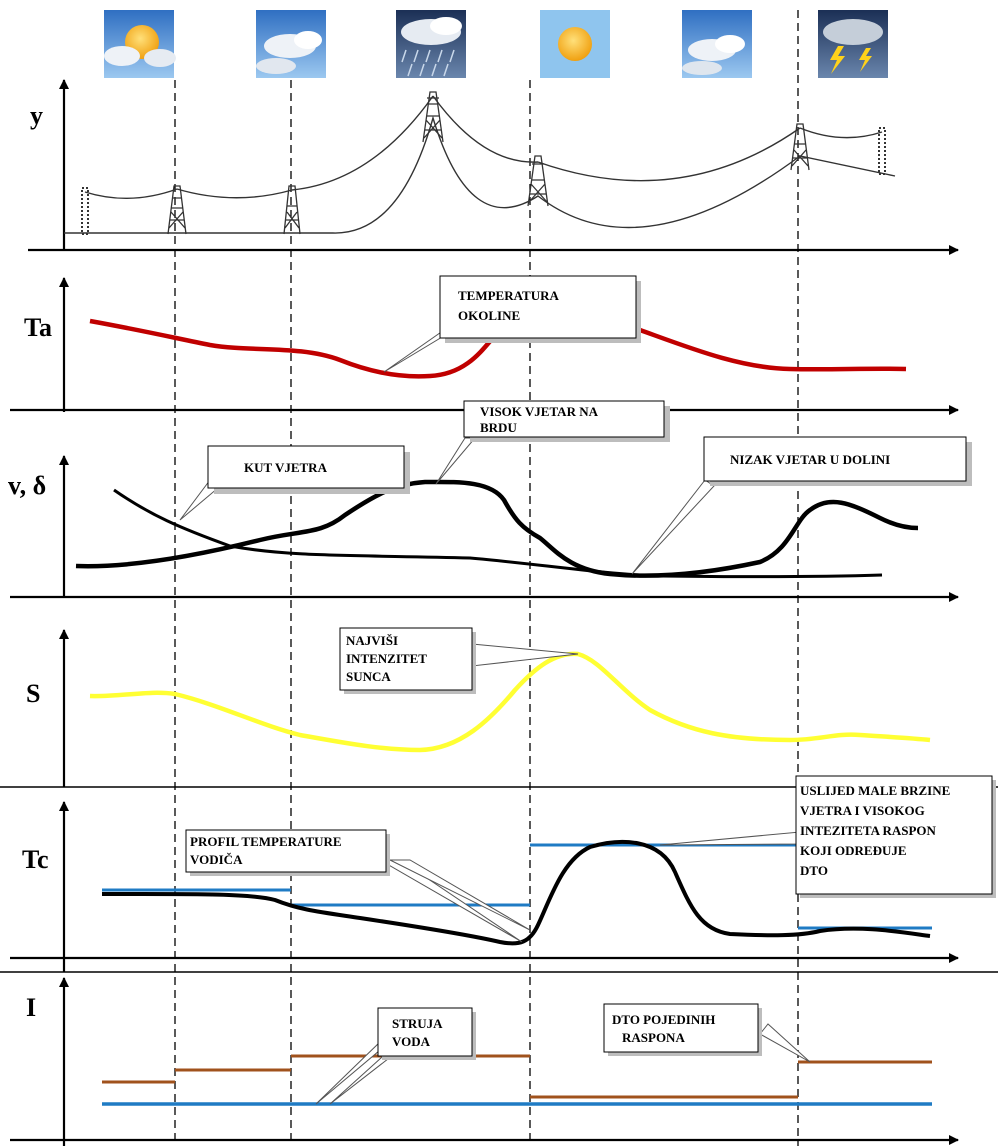 The width and height of the screenshot is (998, 1146). What do you see at coordinates (286, 467) in the screenshot?
I see `wind-angle-note-line-1: KUT VJETRA` at bounding box center [286, 467].